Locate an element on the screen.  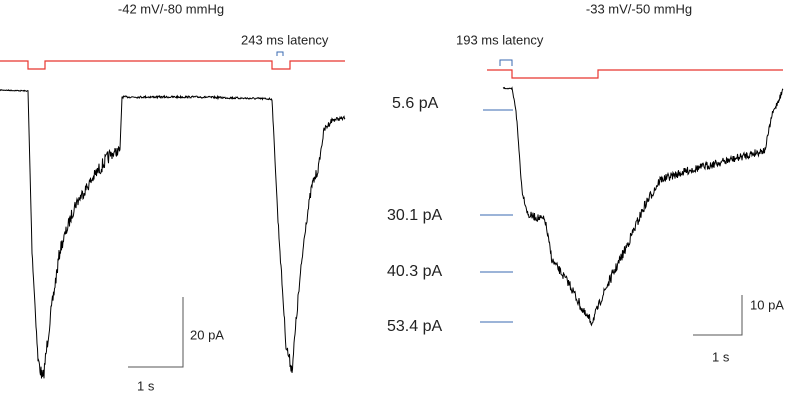
stimulus-right is located at coordinates (635, 74).